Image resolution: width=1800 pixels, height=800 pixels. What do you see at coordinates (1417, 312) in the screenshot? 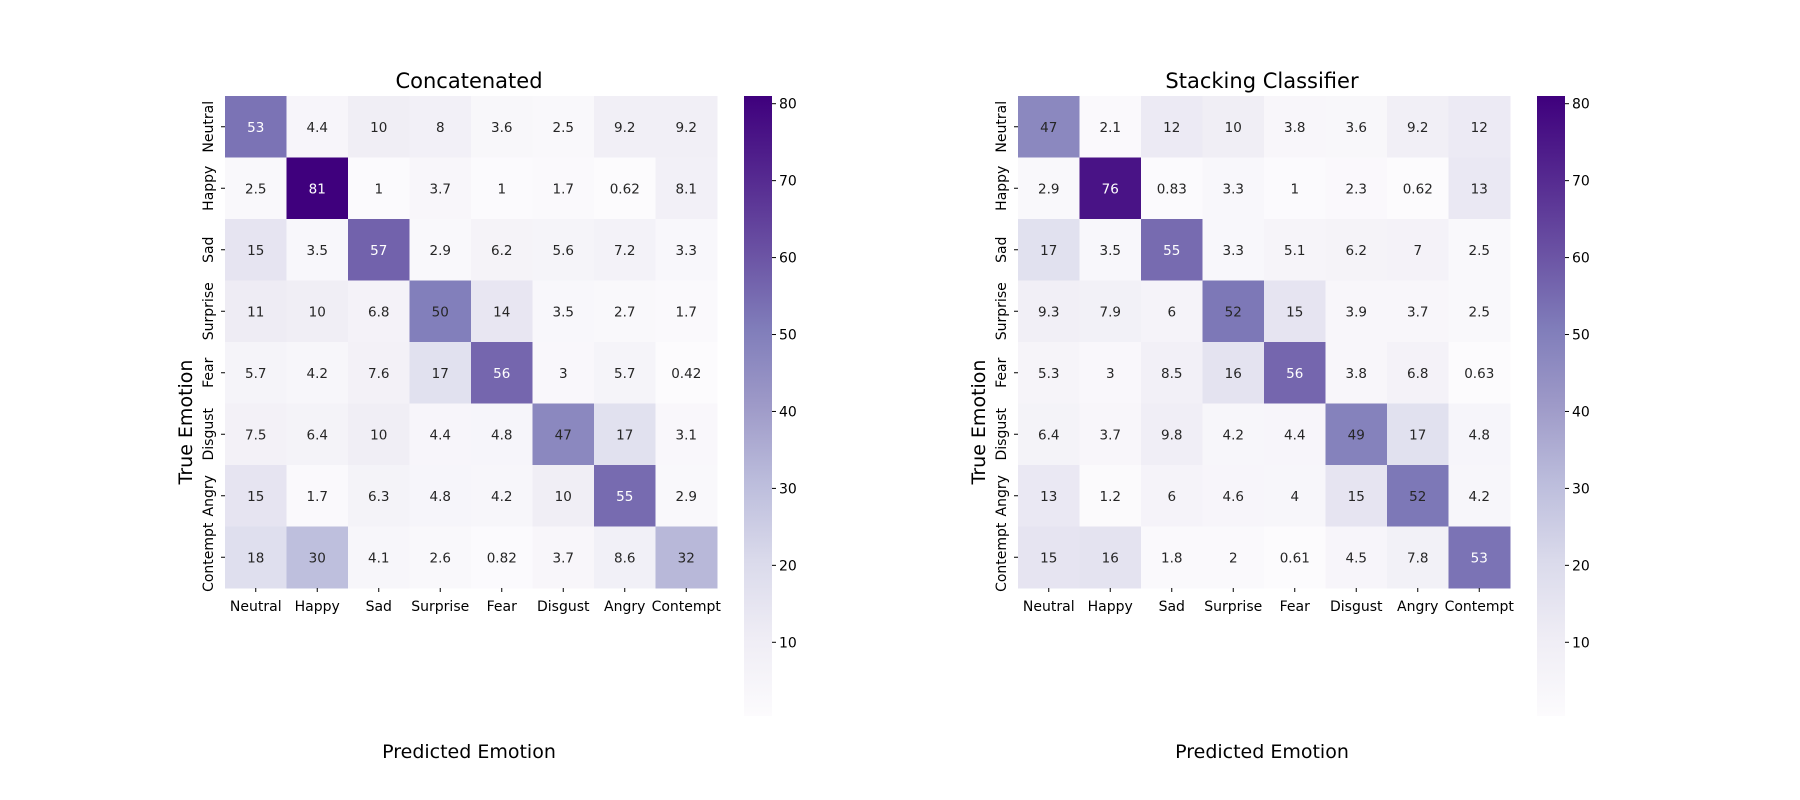
I see `cell-value-label: 3.7` at bounding box center [1417, 312].